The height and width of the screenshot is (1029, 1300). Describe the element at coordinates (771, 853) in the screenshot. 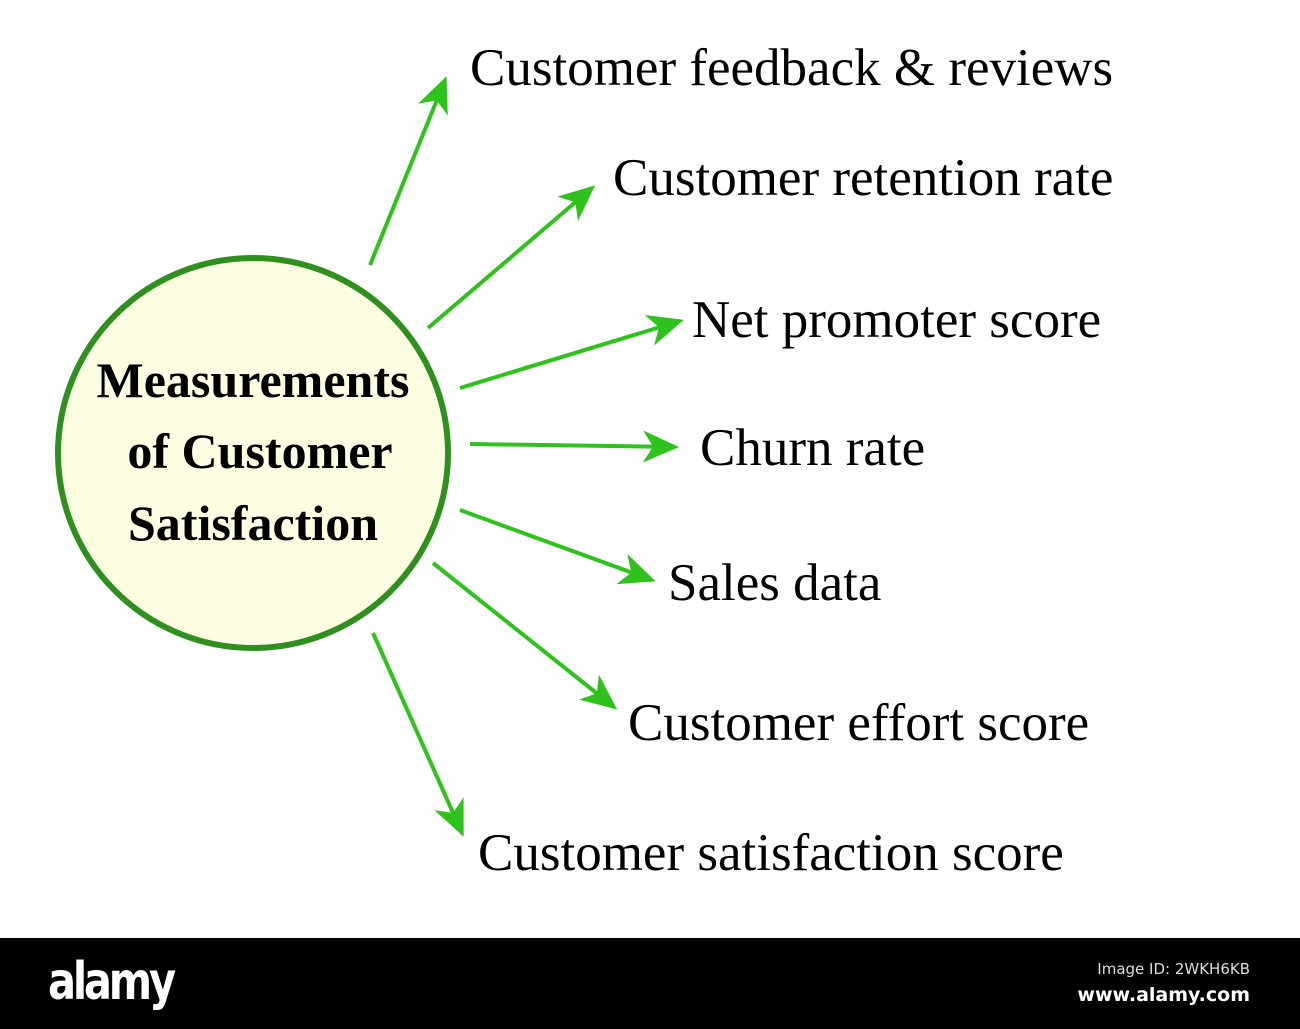

I see `item-customer-satisfaction-score: Customer satisfaction score` at that location.